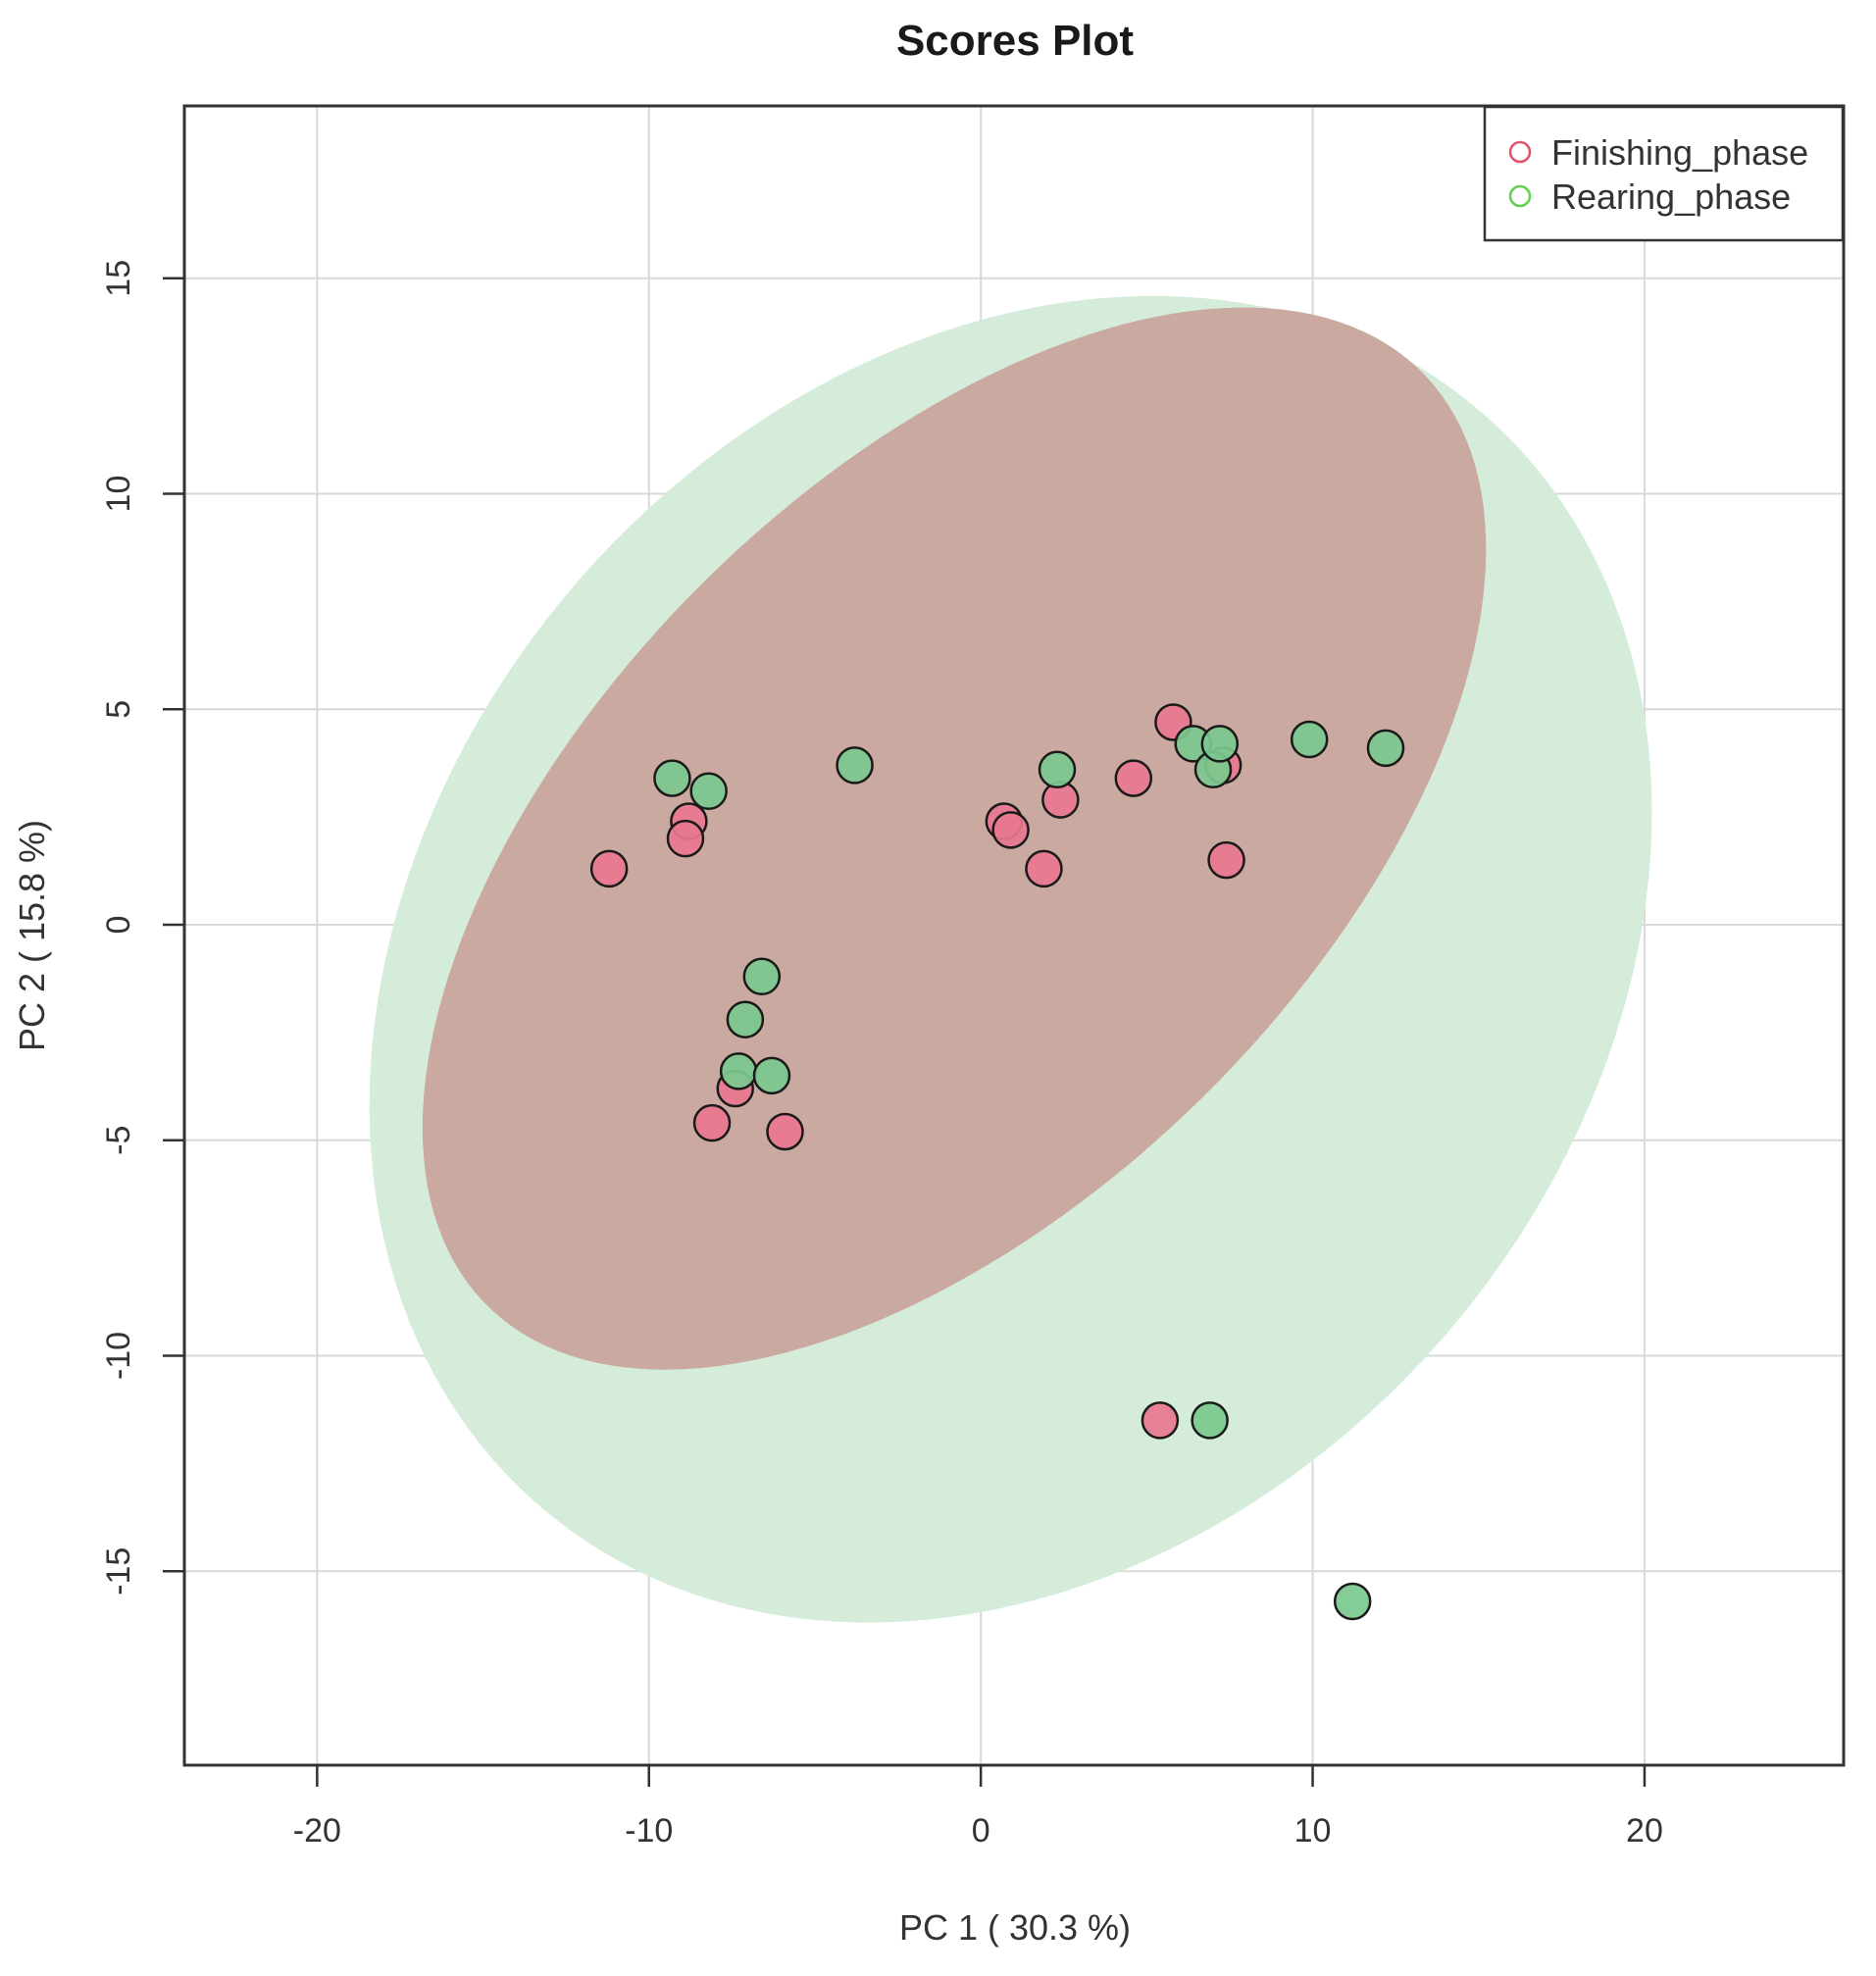  I want to click on y-axis-label: PC 2 ( 15.8 %), so click(32, 935).